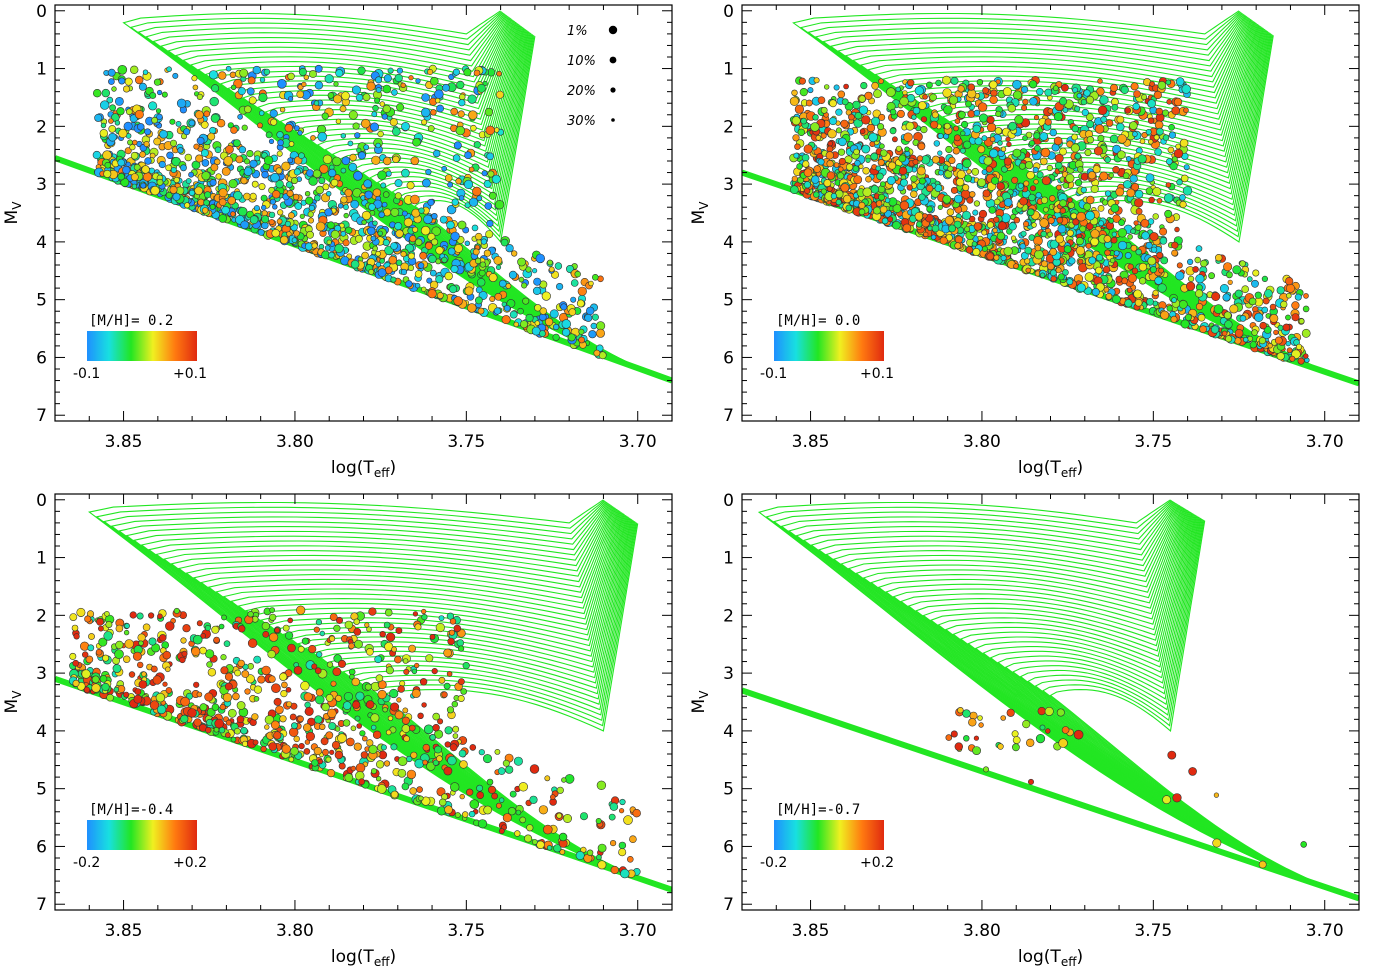  Describe the element at coordinates (349, 212) in the screenshot. I see `stars` at that location.